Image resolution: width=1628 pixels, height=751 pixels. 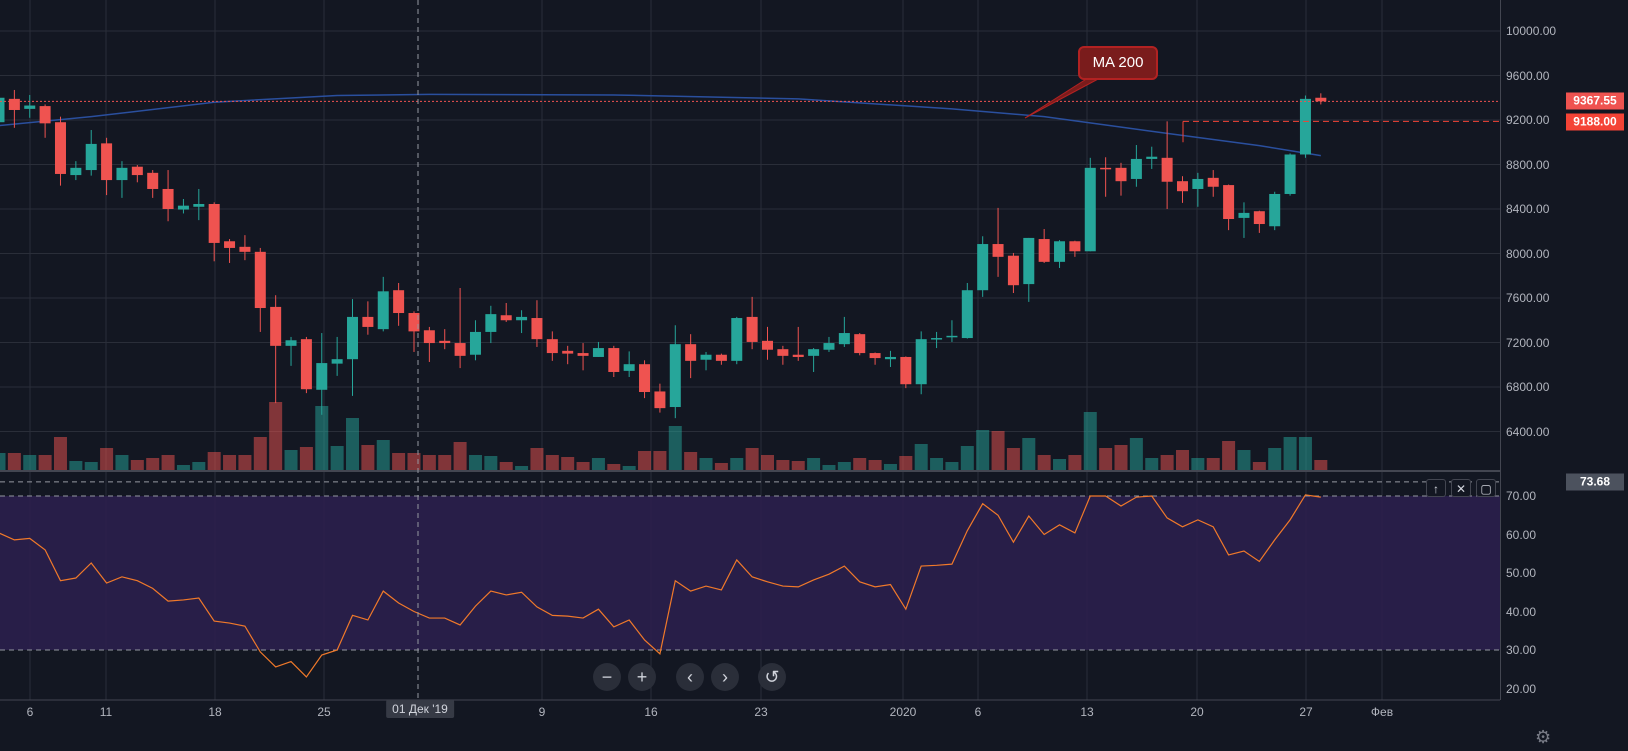 I want to click on rsi-tick-label: 30.00, so click(x=1521, y=650).